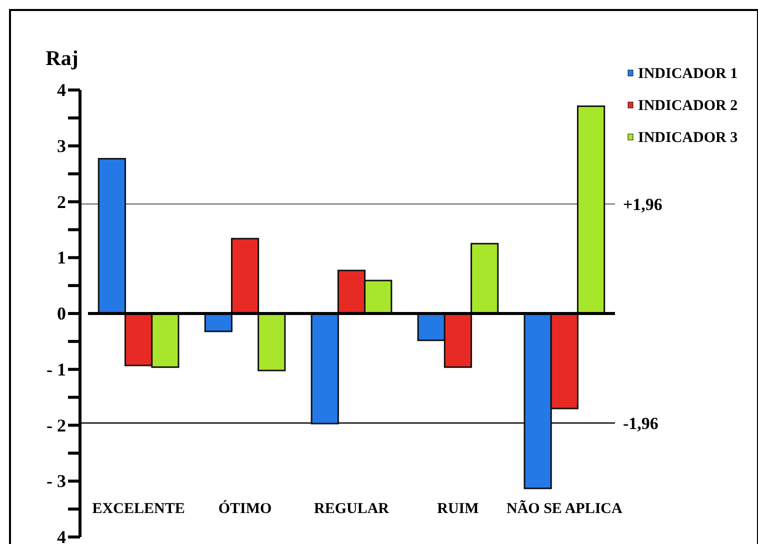  What do you see at coordinates (642, 204) in the screenshot?
I see `ref-line-label: +1,96` at bounding box center [642, 204].